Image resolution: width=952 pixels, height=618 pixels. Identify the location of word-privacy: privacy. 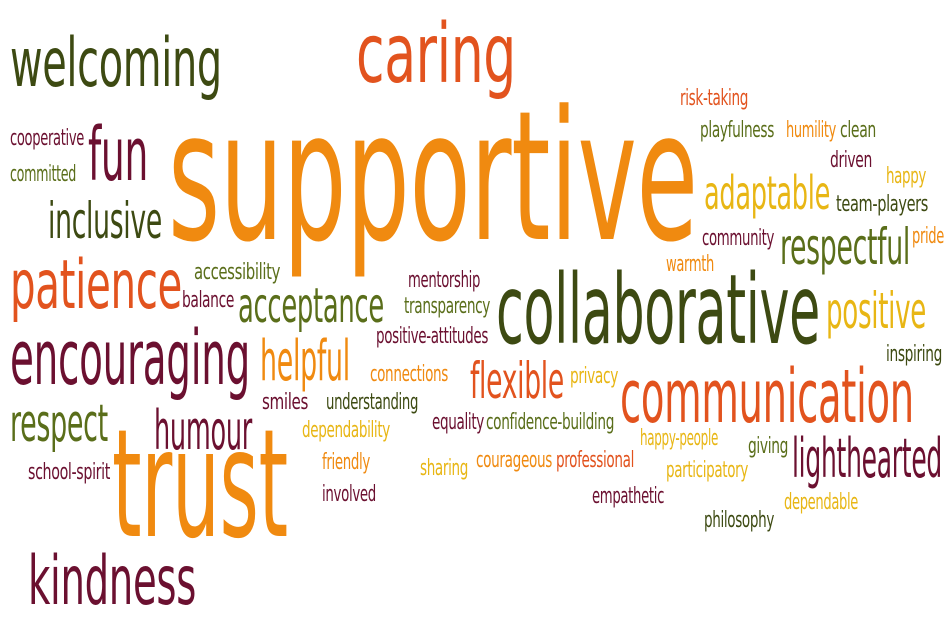
(594, 376).